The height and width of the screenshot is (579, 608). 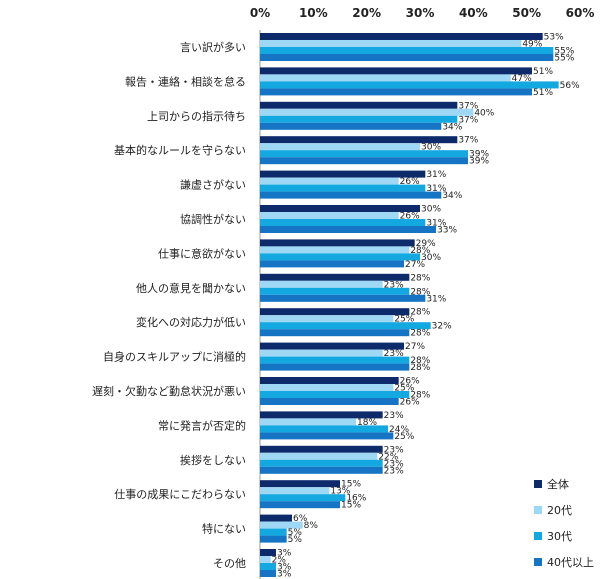 What do you see at coordinates (399, 430) in the screenshot?
I see `data-label: 24%` at bounding box center [399, 430].